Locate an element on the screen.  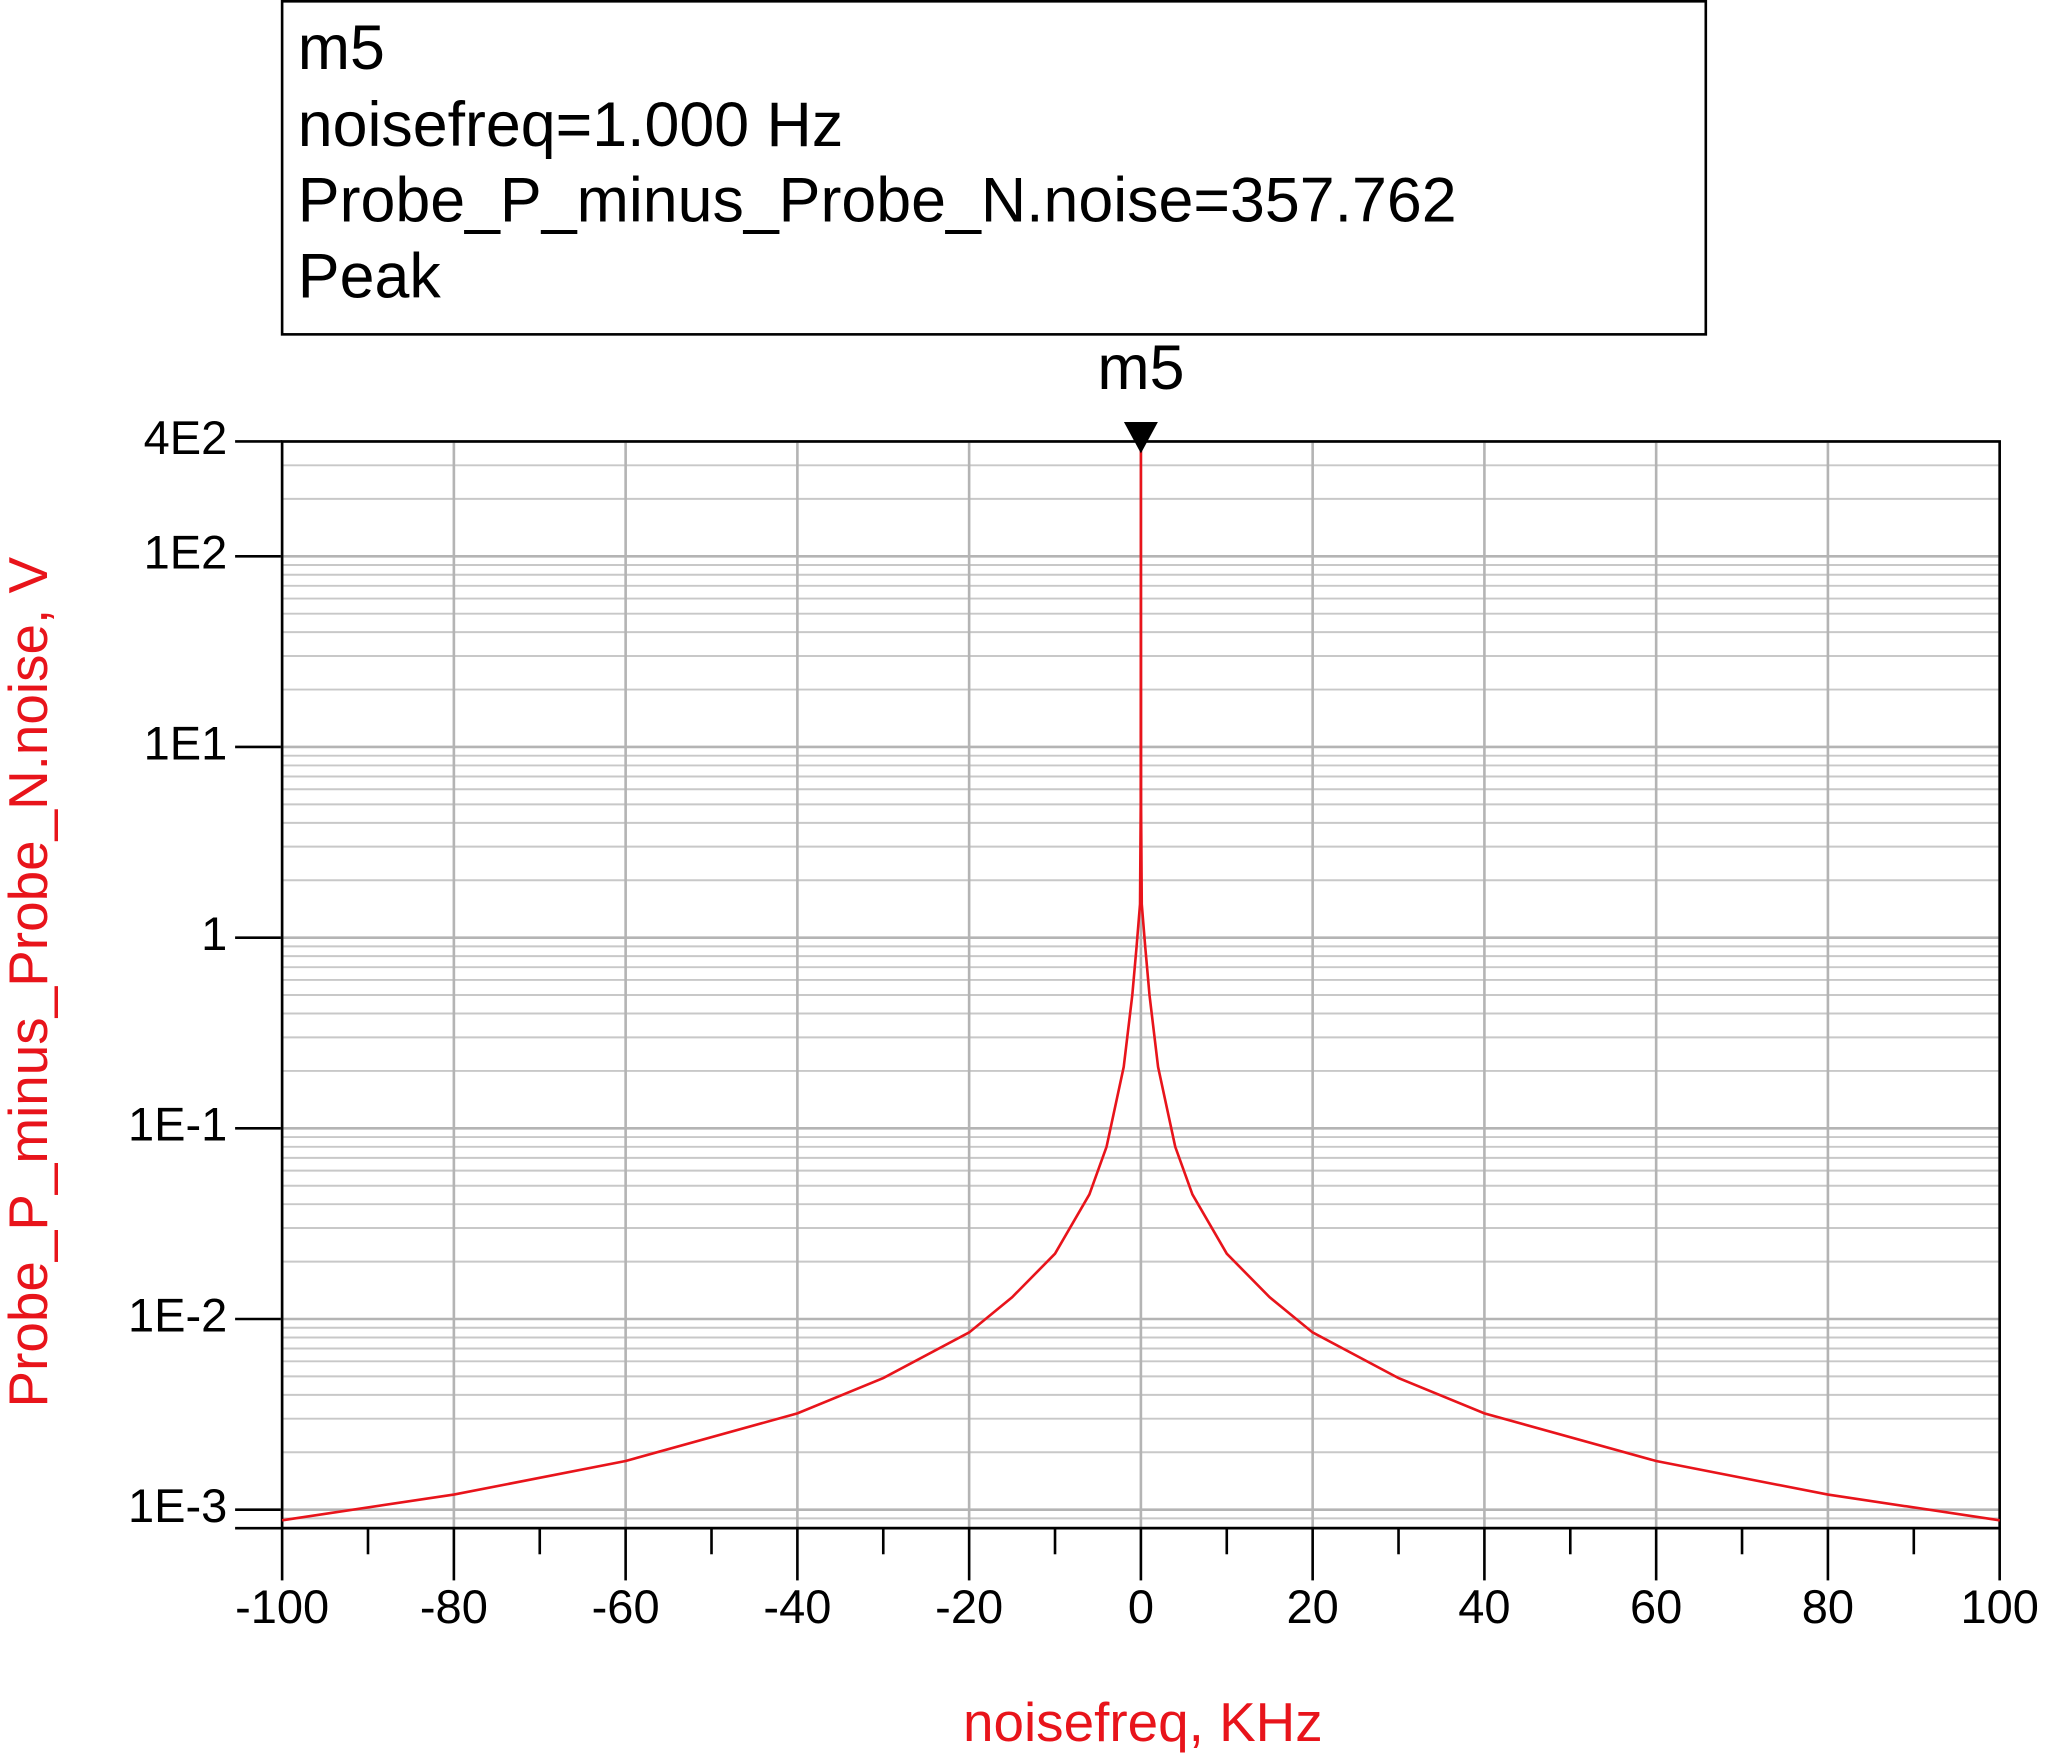
x-tick-label: -40 is located at coordinates (797, 1606).